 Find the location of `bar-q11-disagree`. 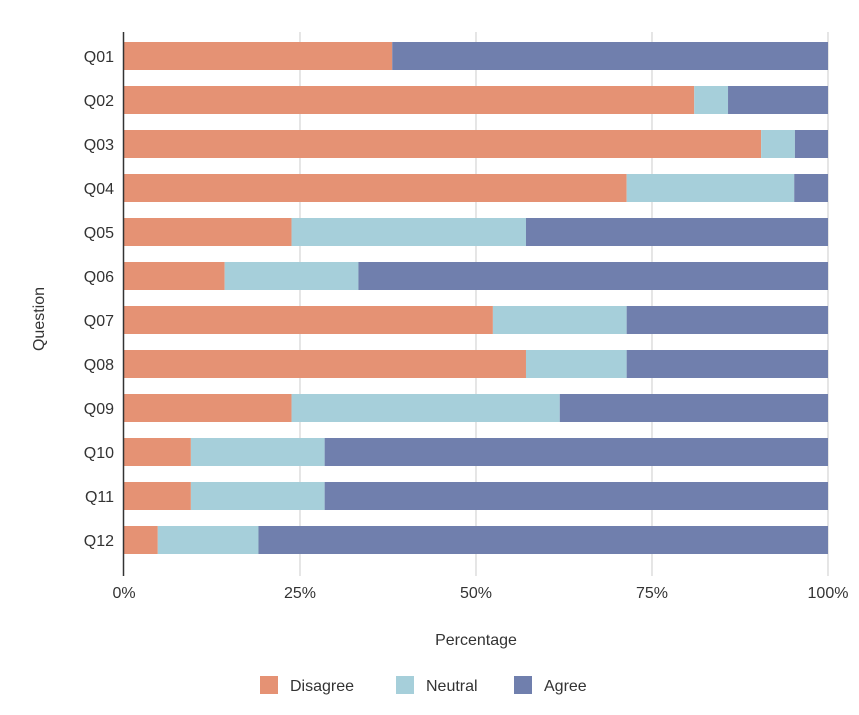

bar-q11-disagree is located at coordinates (157, 496).